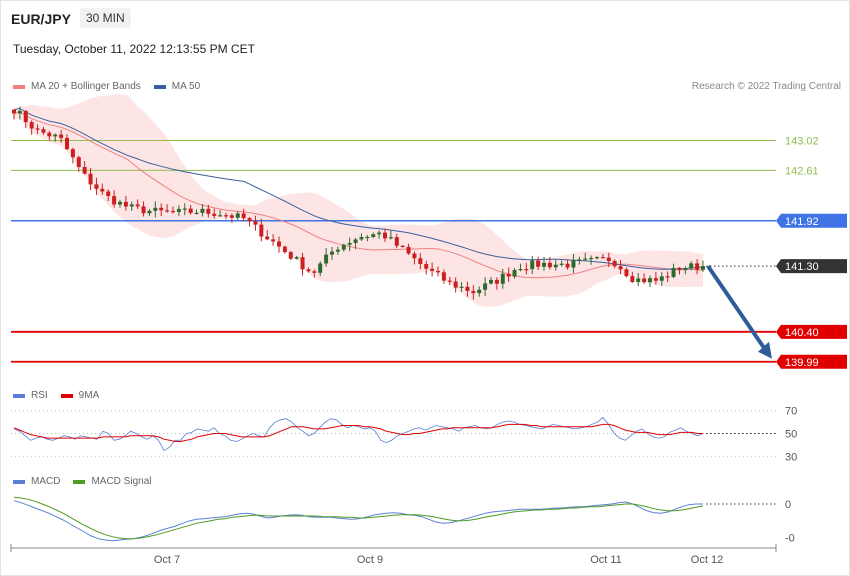  I want to click on ma50-legend-label: MA 50, so click(186, 86).